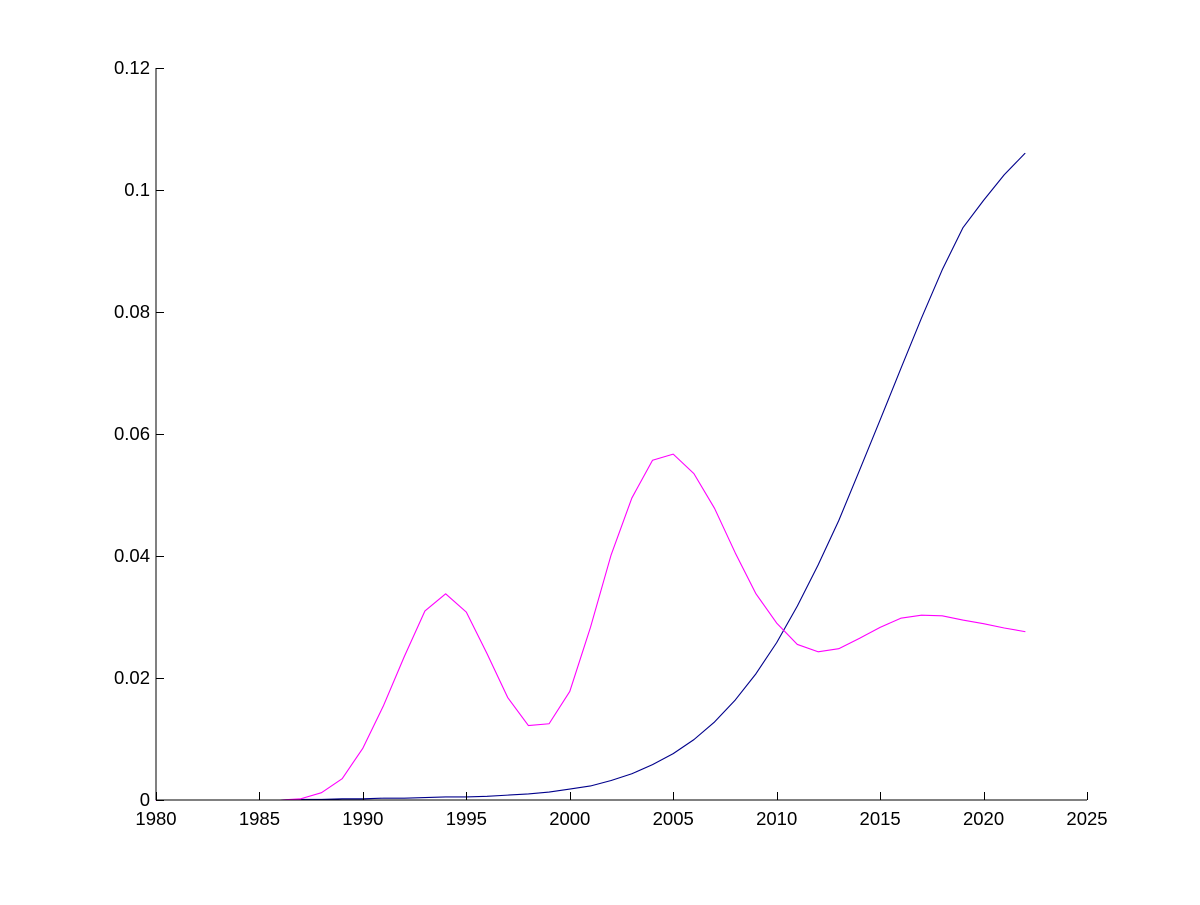 The width and height of the screenshot is (1200, 905). I want to click on x-tick-label: 1995, so click(466, 818).